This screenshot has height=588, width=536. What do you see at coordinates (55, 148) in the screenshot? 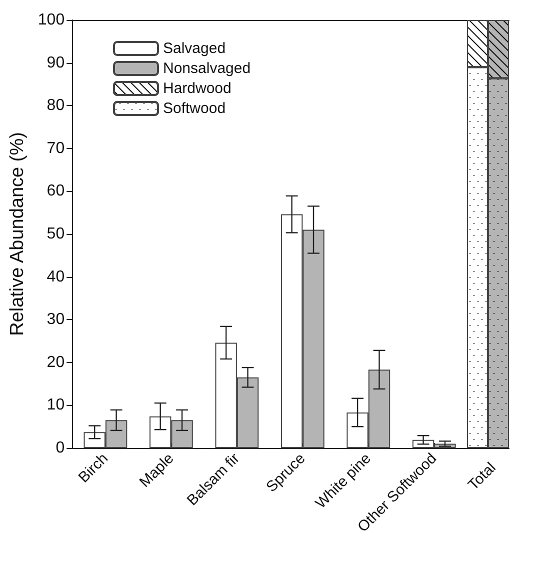
I see `y-tick-label: 70` at bounding box center [55, 148].